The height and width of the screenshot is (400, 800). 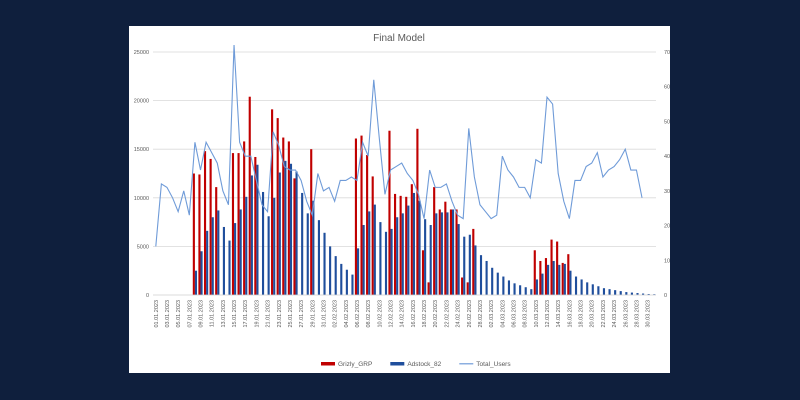 I want to click on x-tick-label: 24.02.2023, so click(x=459, y=314).